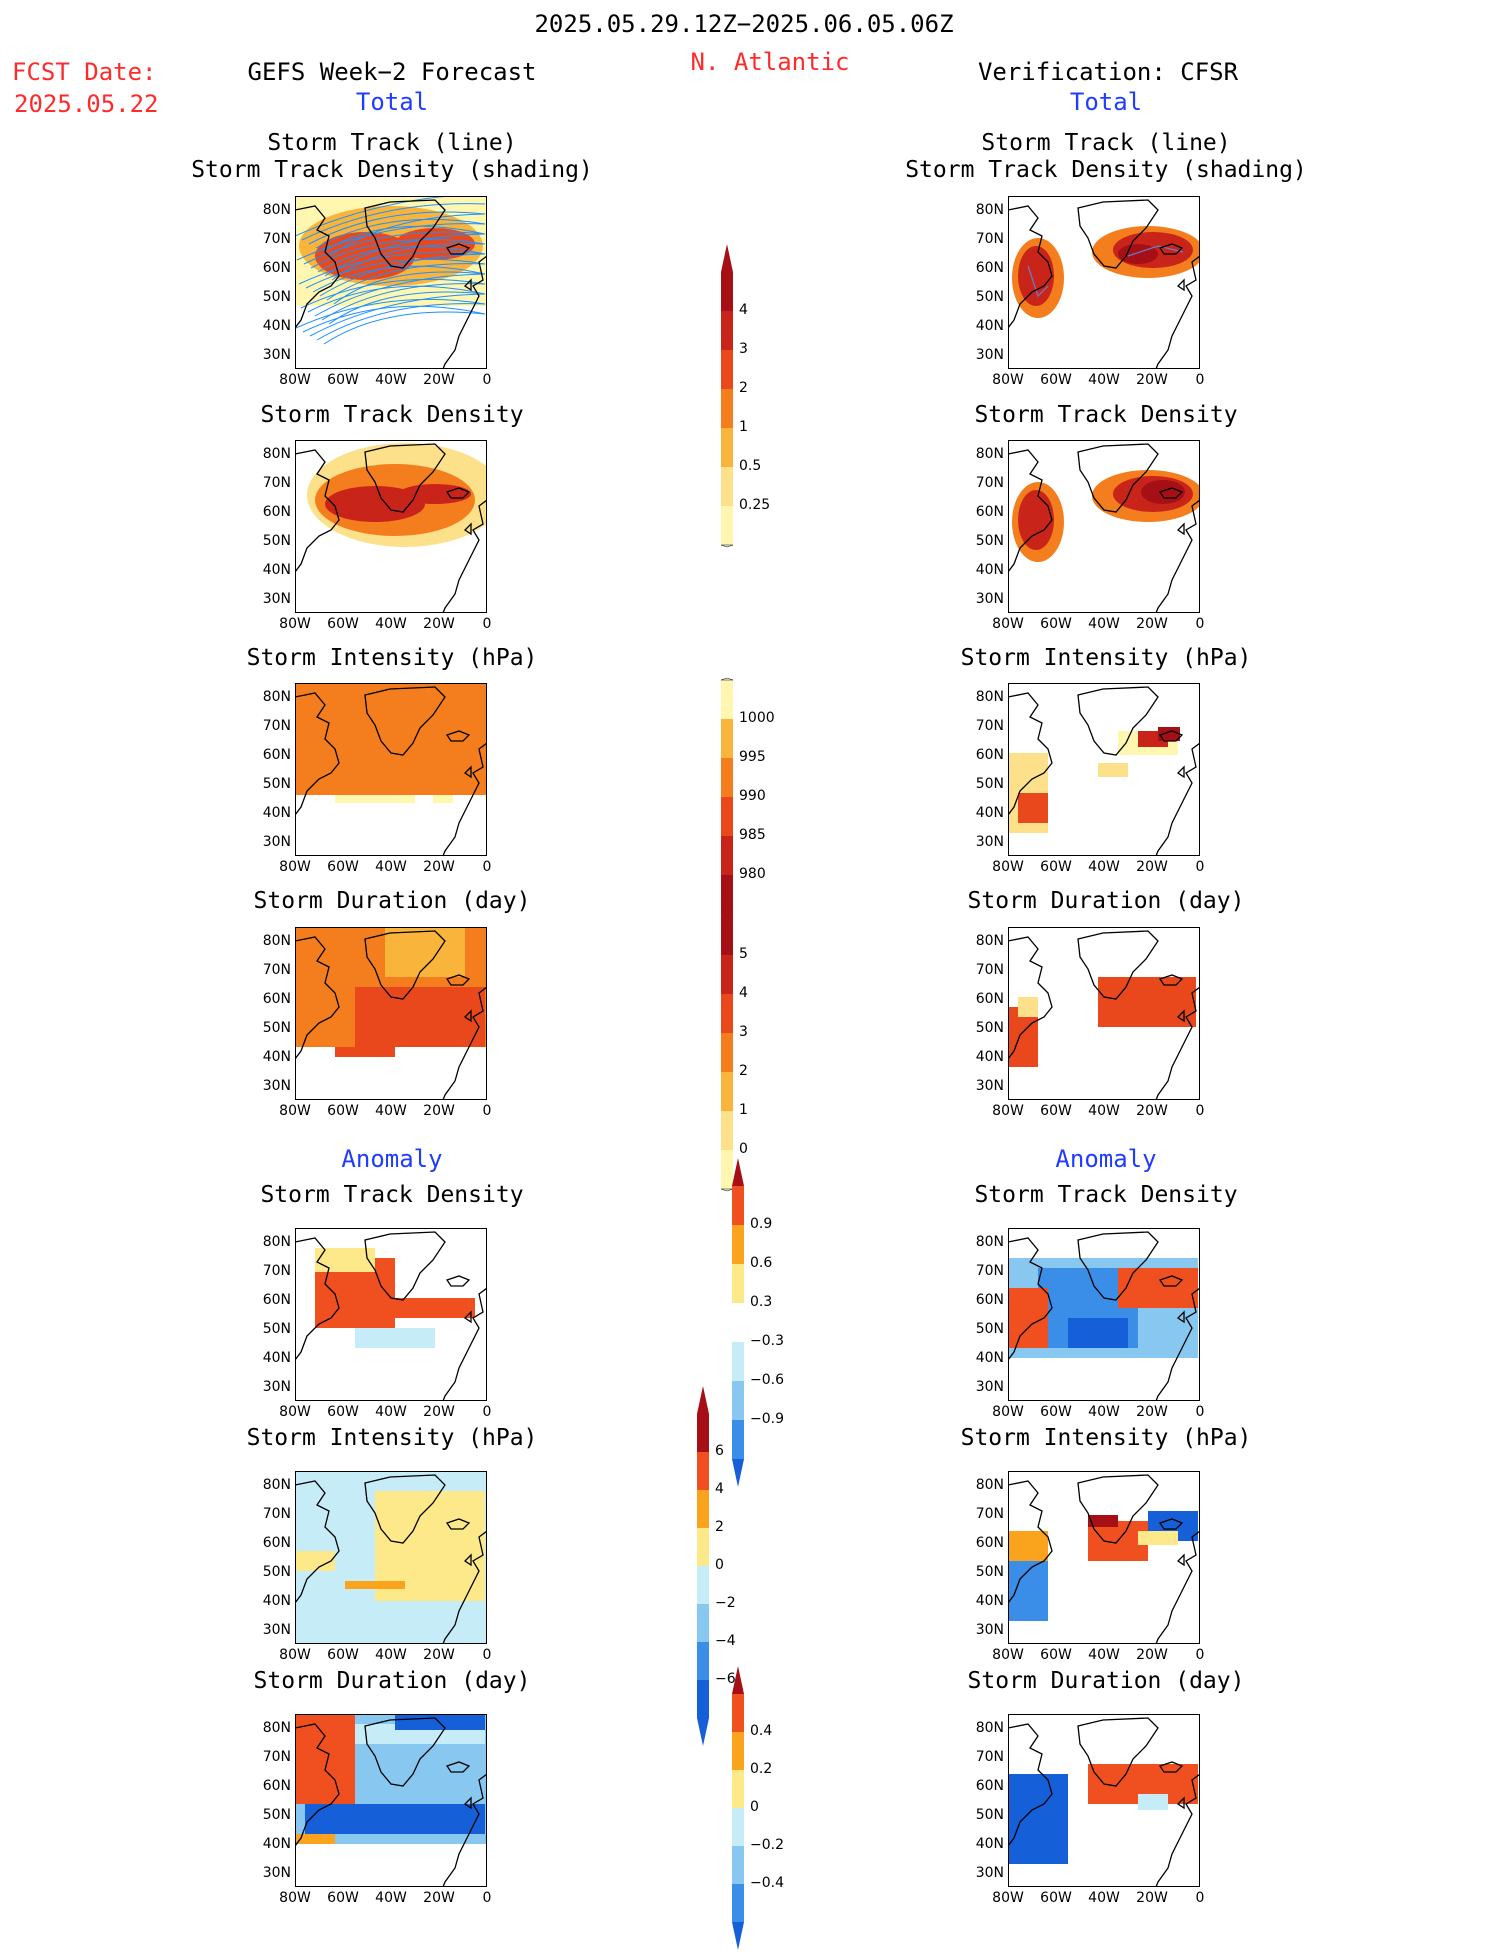  Describe the element at coordinates (725, 1603) in the screenshot. I see `intensity-anom-colorbar-label: −2` at that location.